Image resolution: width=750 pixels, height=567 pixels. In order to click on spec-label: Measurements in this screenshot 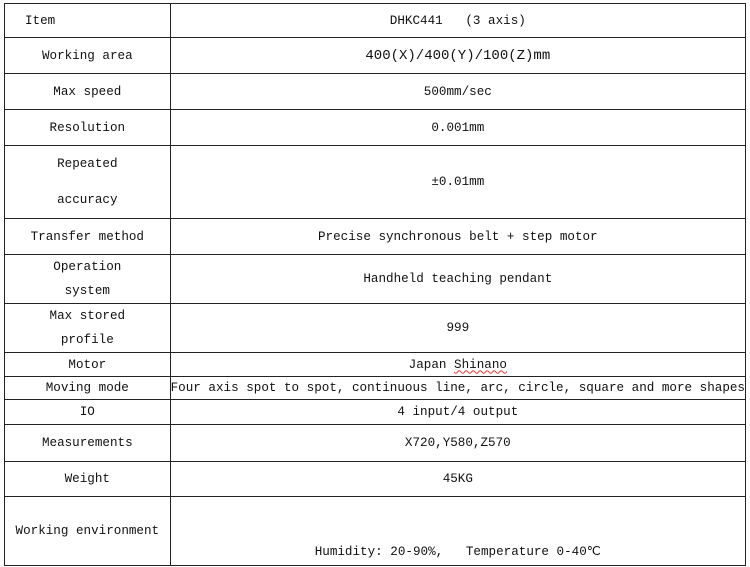, I will do `click(87, 443)`.